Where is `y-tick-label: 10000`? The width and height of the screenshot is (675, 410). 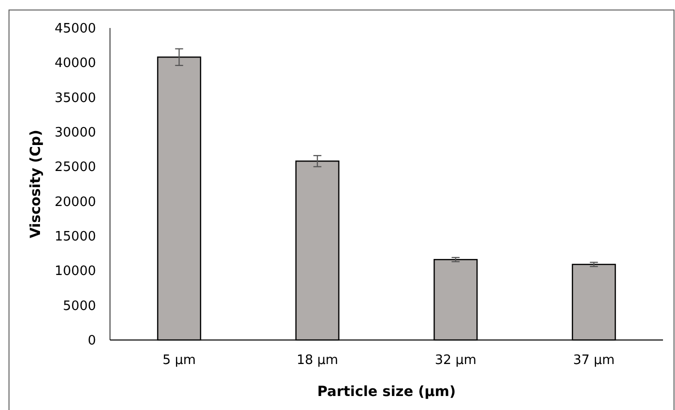
y-tick-label: 10000 is located at coordinates (75, 272).